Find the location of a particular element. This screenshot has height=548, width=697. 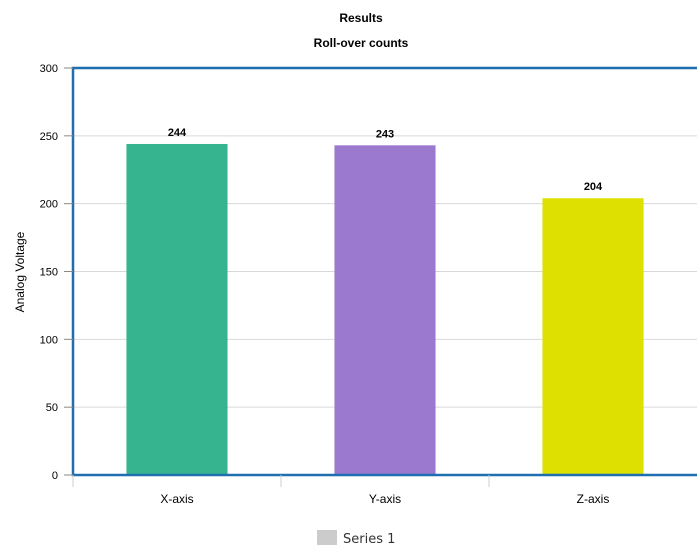

y-tick-label: 50 is located at coordinates (52, 408).